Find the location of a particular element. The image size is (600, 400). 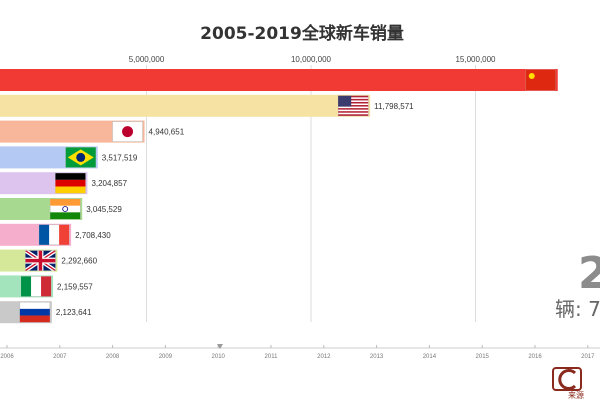

x-axis-ticks: 5,000,000 10,000,000 15,000,000 is located at coordinates (312, 59).